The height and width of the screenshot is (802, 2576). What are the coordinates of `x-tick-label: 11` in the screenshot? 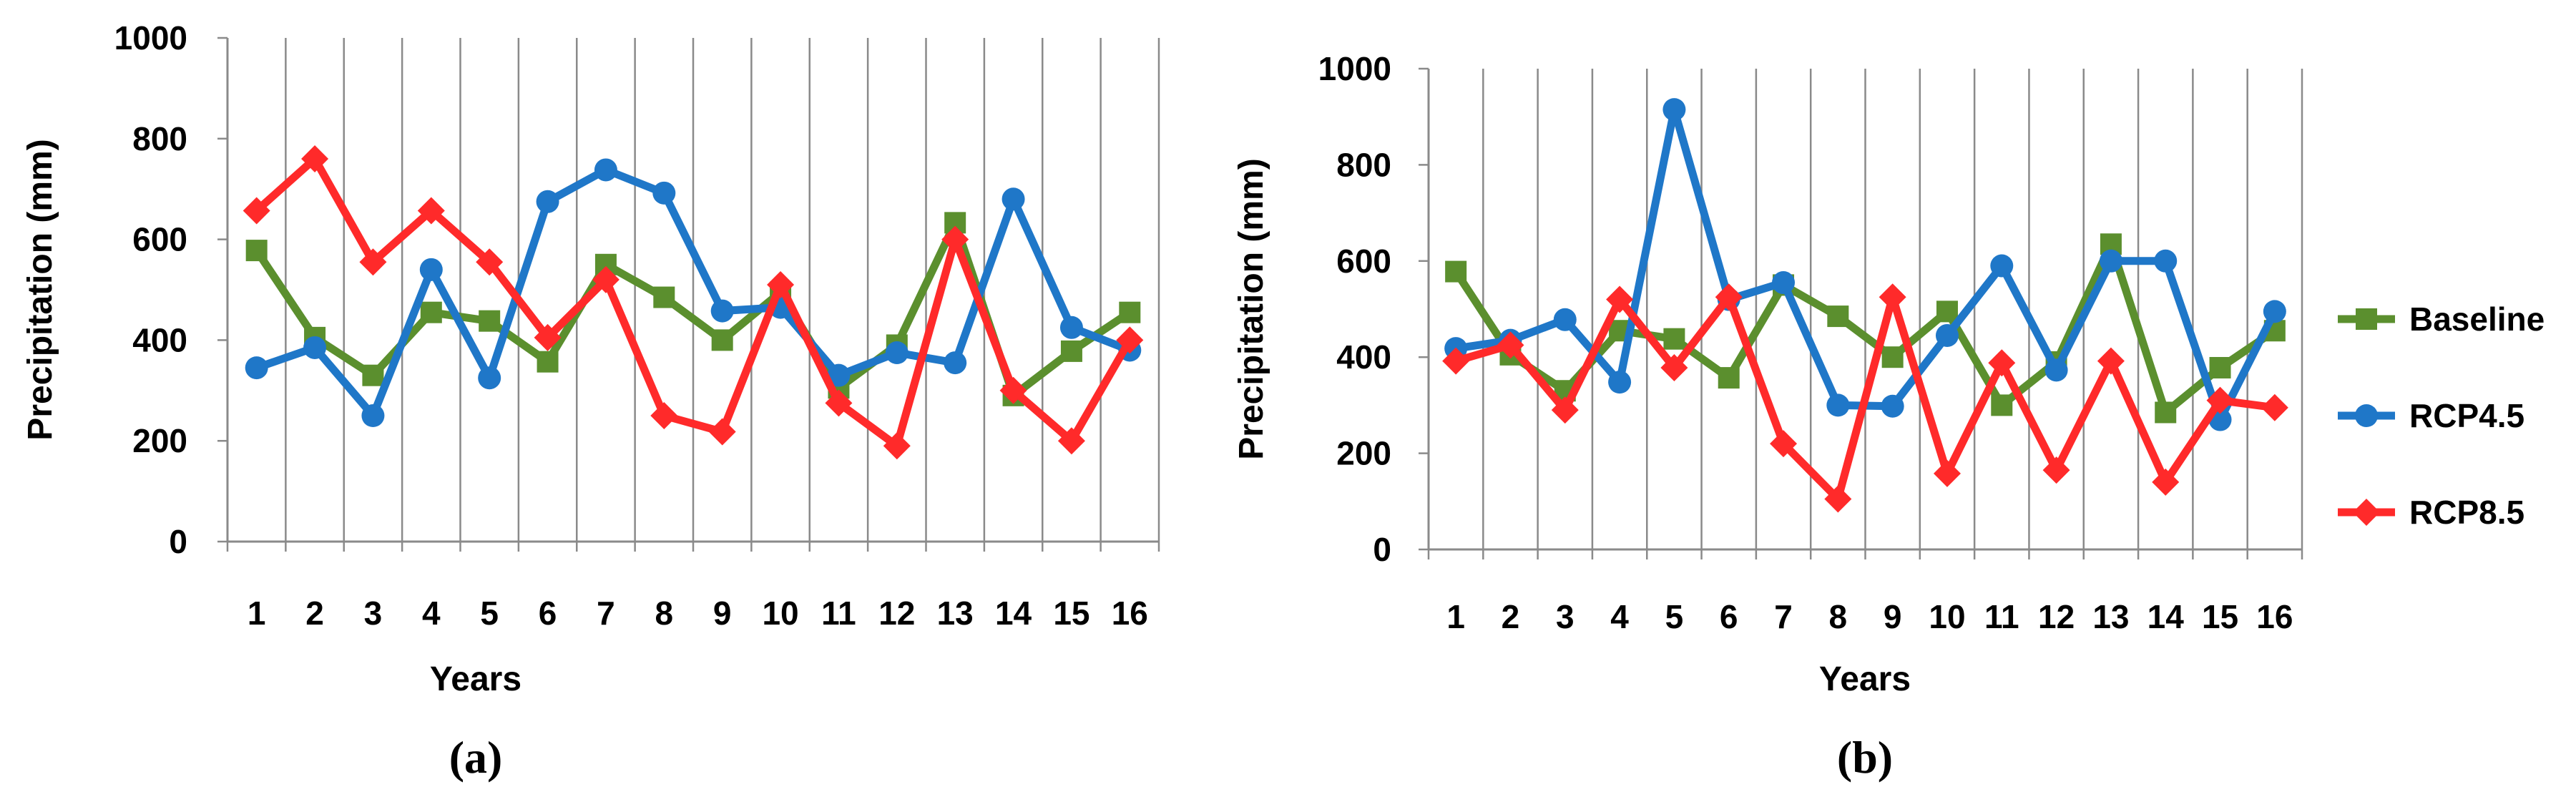 It's located at (2001, 617).